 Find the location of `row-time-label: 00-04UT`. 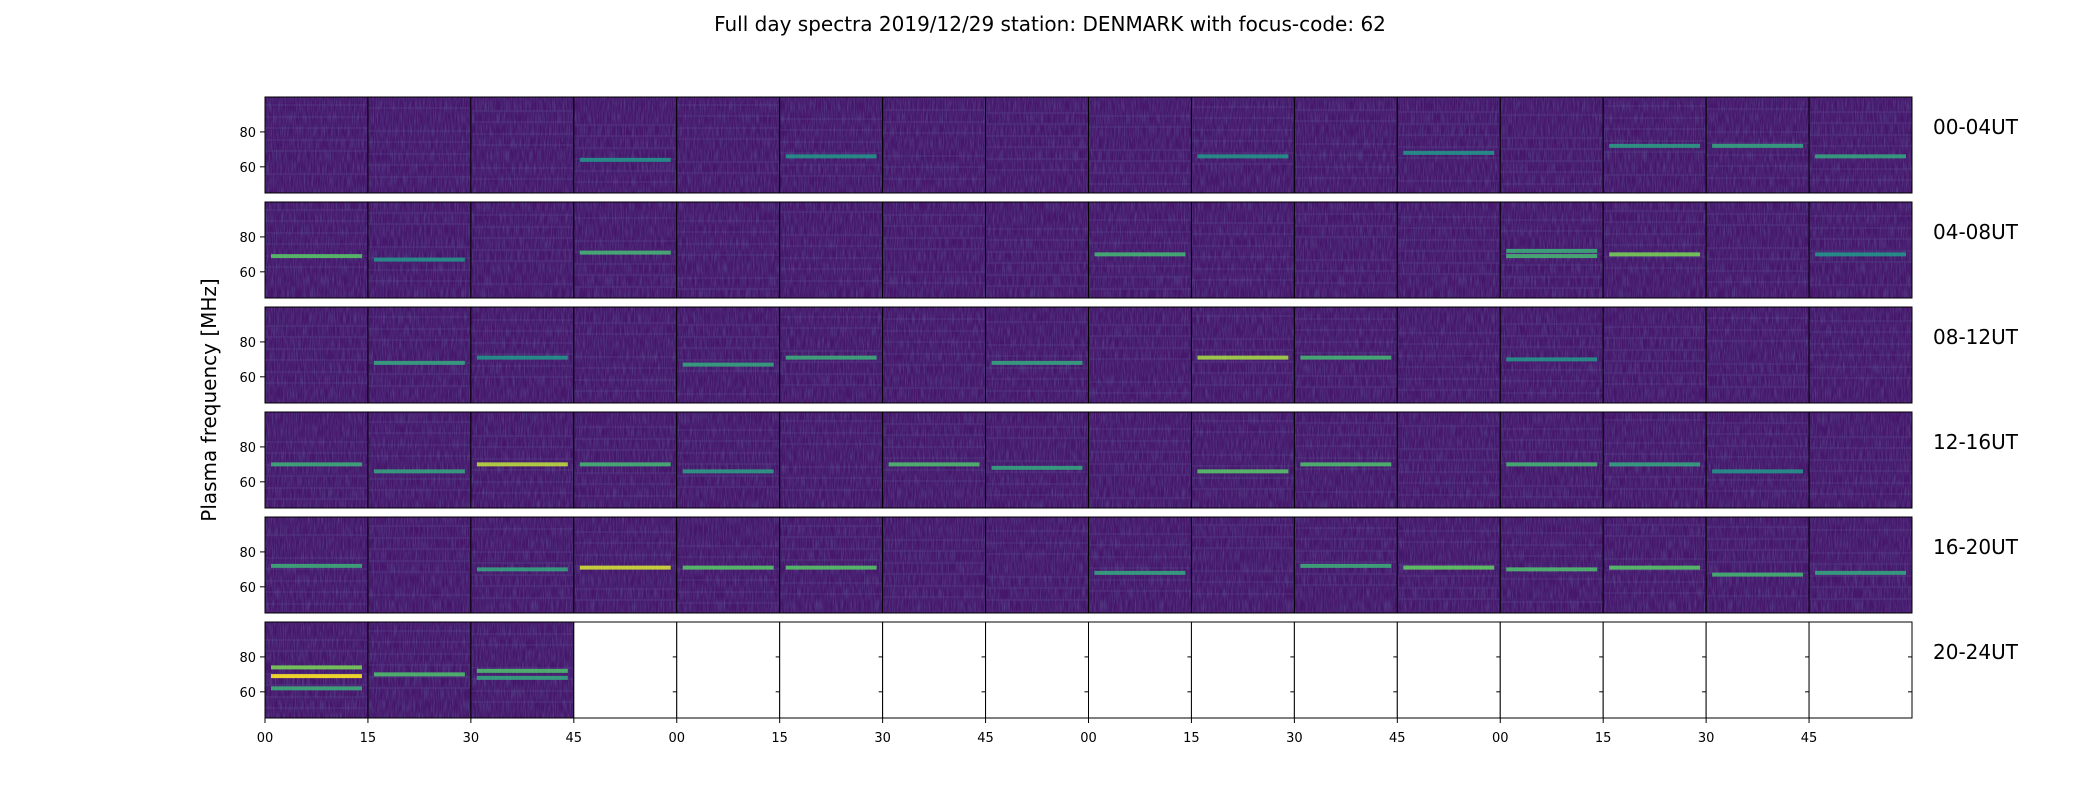

row-time-label: 00-04UT is located at coordinates (1976, 127).